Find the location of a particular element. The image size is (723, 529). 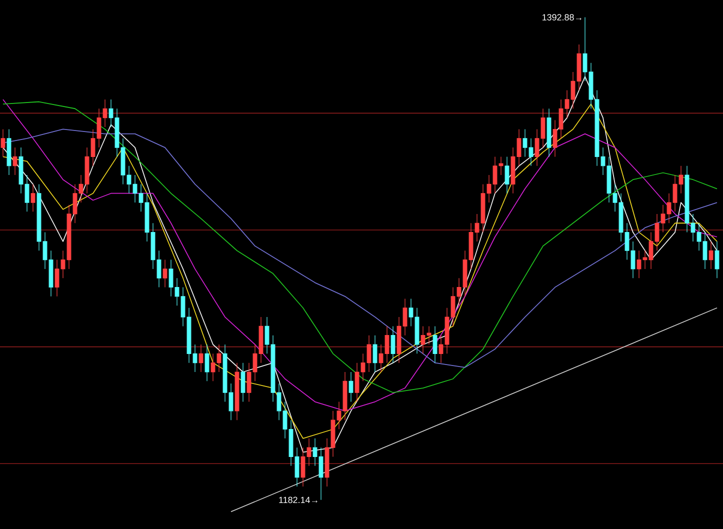

annotation: 1392.88→ is located at coordinates (562, 17).